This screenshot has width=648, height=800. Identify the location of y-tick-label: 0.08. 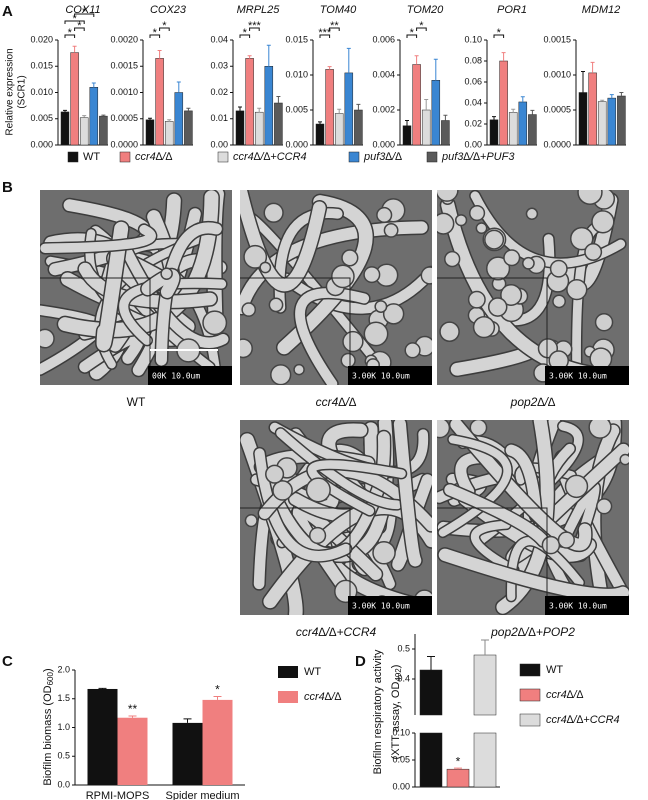
(473, 60).